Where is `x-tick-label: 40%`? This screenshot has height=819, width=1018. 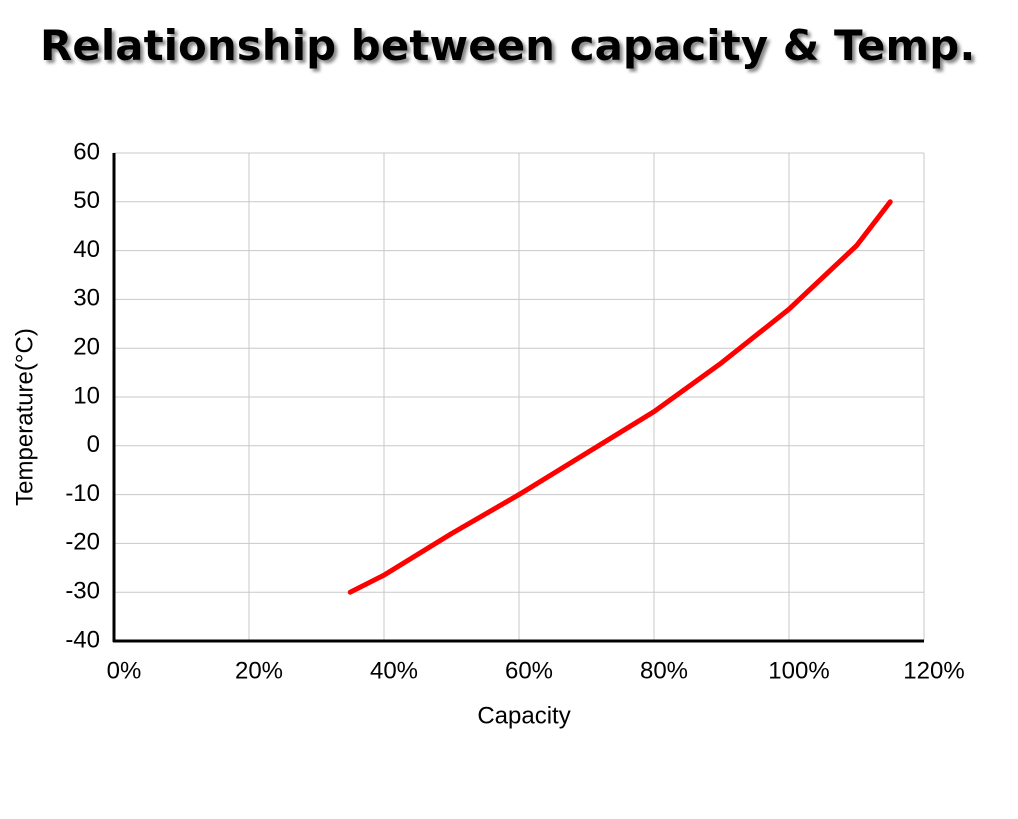 x-tick-label: 40% is located at coordinates (394, 670).